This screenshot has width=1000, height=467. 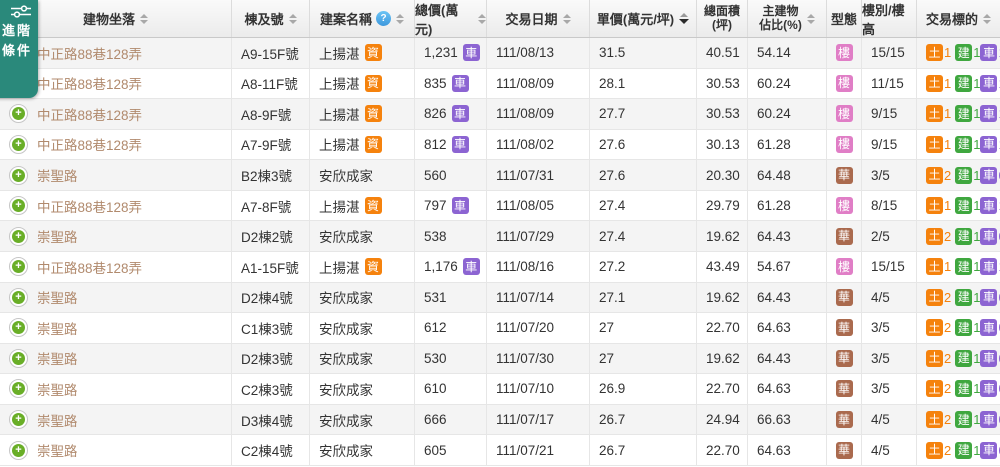 What do you see at coordinates (435, 206) in the screenshot?
I see `total-price-text: 797` at bounding box center [435, 206].